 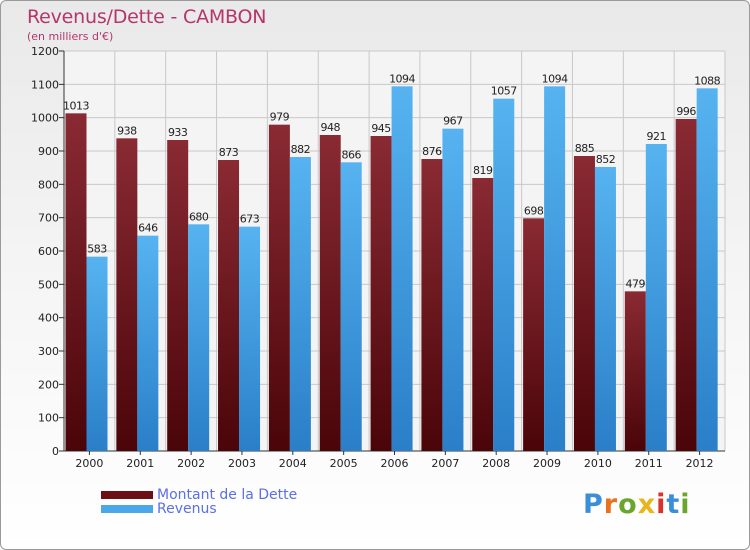 I want to click on legend-item-dette: Montant de la Dette, so click(x=199, y=495).